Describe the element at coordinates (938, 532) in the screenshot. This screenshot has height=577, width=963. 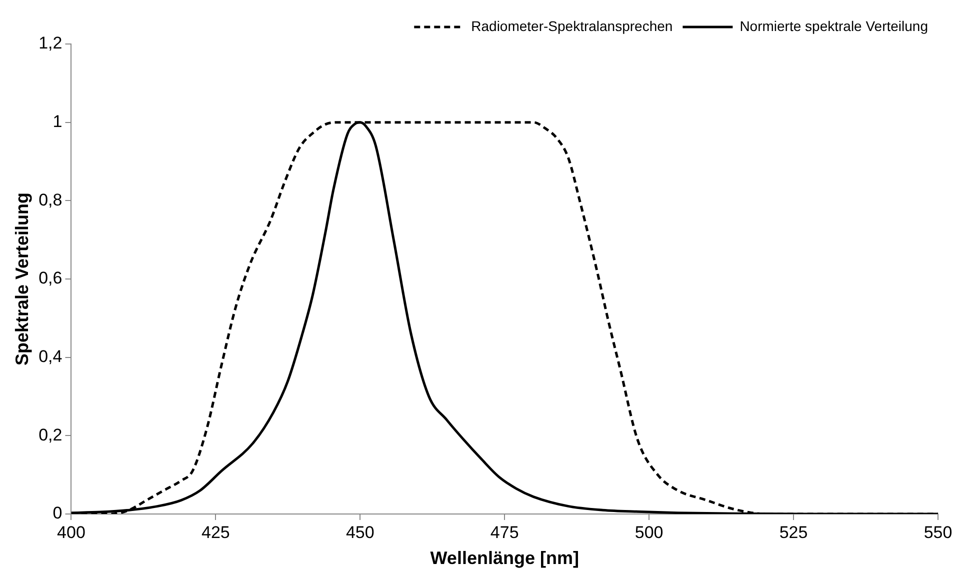
I see `x-tick-label: 550` at that location.